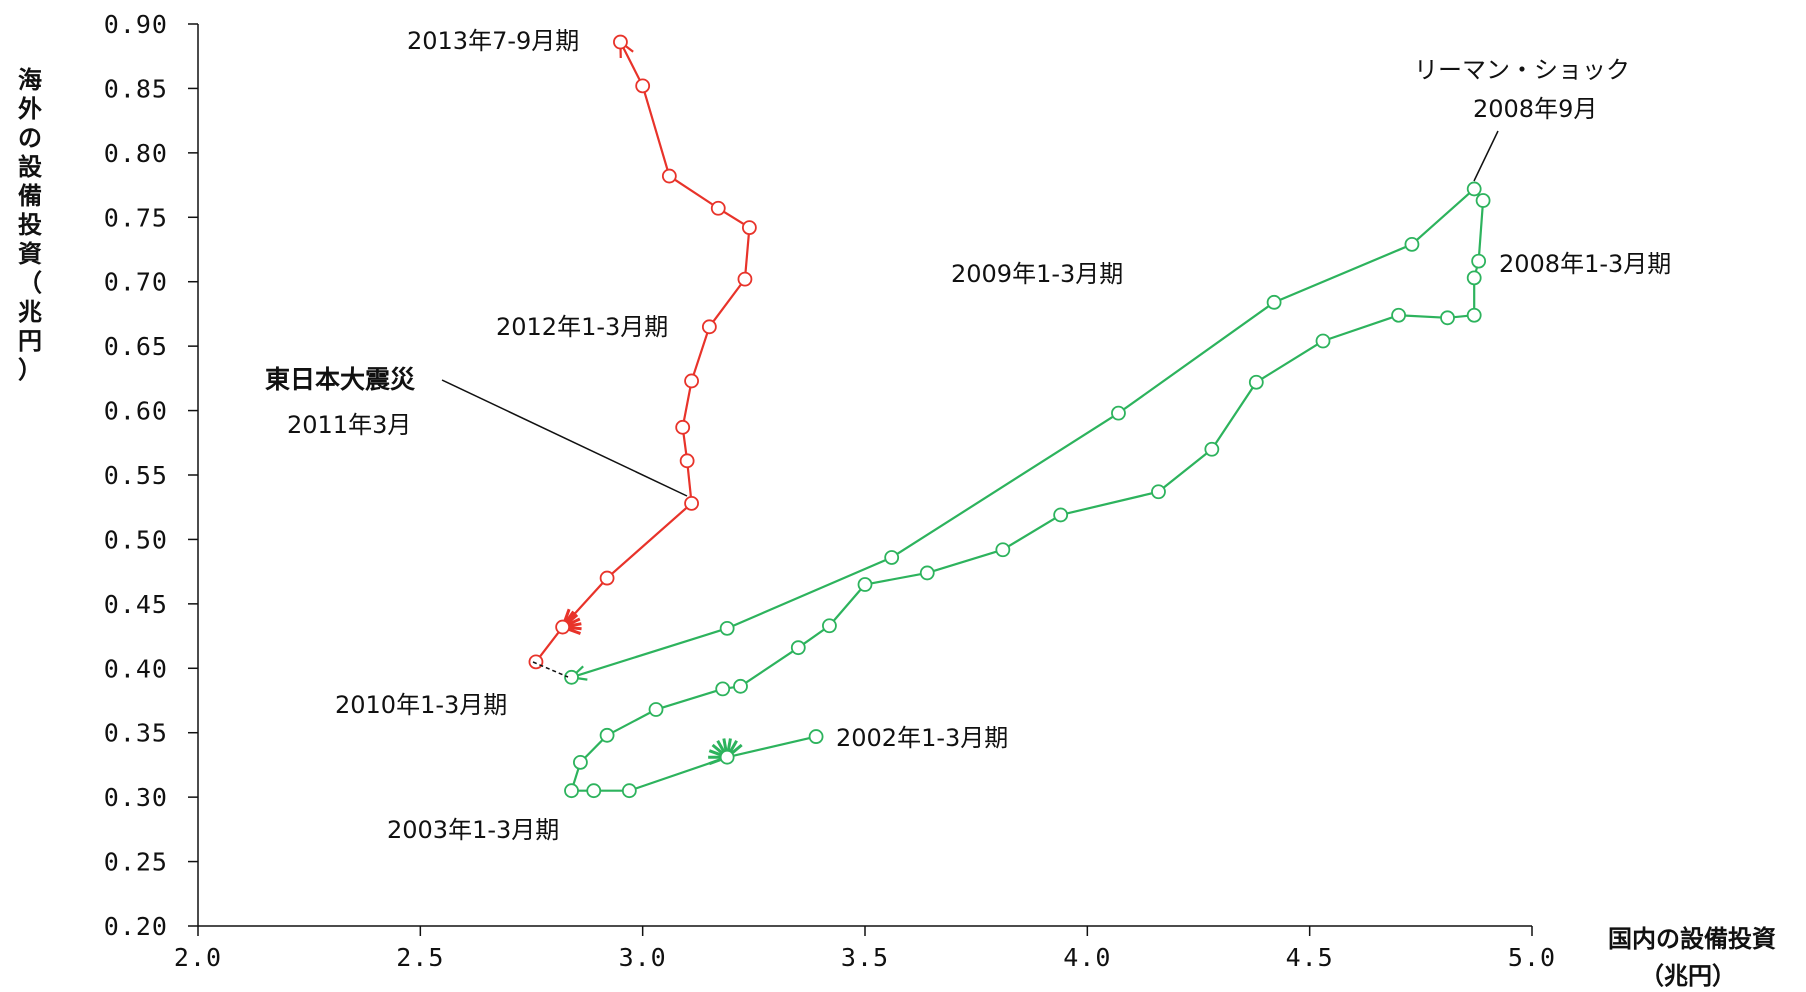 Image resolution: width=1806 pixels, height=992 pixels. I want to click on x-tick-label: 4.5, so click(1310, 957).